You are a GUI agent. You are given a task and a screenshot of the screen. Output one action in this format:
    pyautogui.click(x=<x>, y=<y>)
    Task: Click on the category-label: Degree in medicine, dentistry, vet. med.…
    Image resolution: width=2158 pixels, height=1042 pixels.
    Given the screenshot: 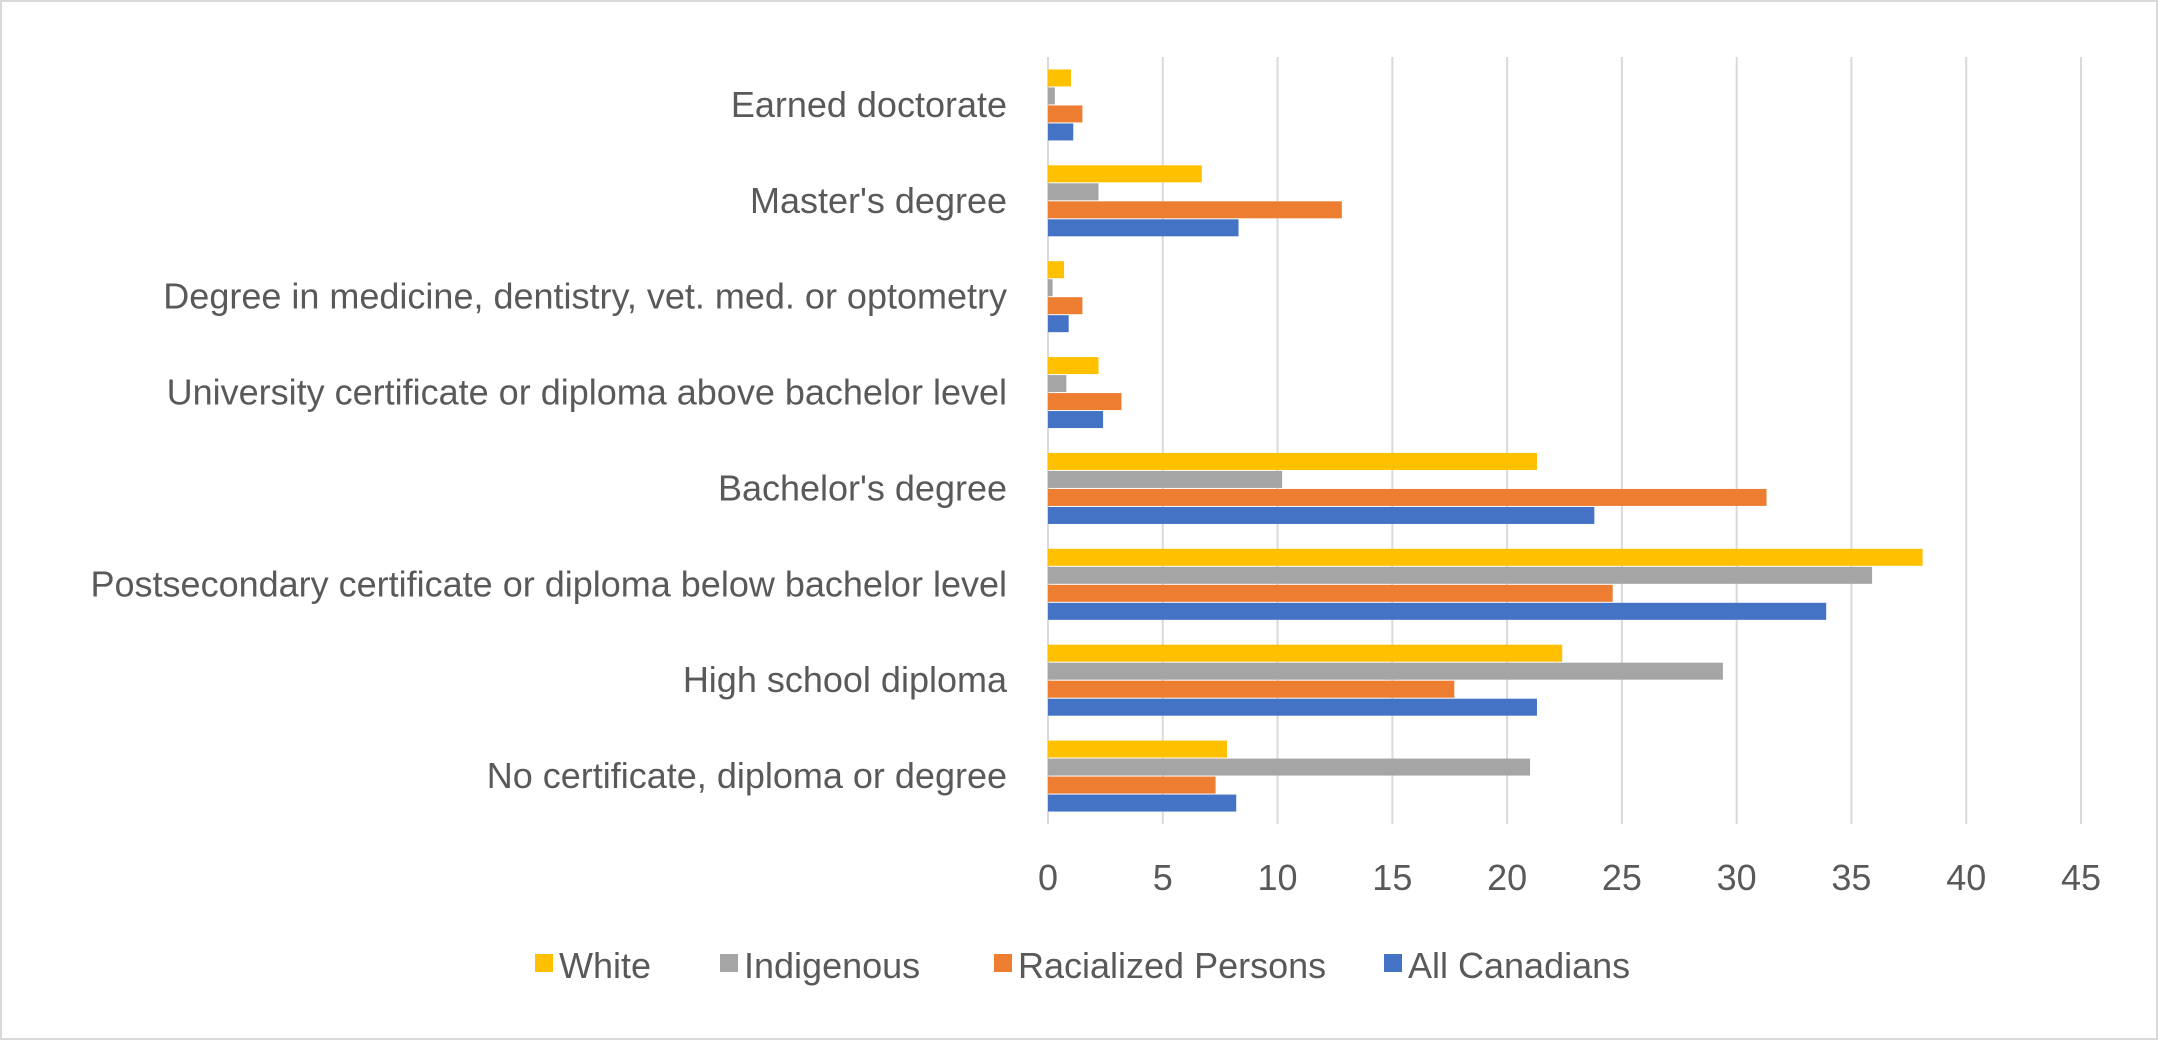 What is the action you would take?
    pyautogui.click(x=585, y=296)
    